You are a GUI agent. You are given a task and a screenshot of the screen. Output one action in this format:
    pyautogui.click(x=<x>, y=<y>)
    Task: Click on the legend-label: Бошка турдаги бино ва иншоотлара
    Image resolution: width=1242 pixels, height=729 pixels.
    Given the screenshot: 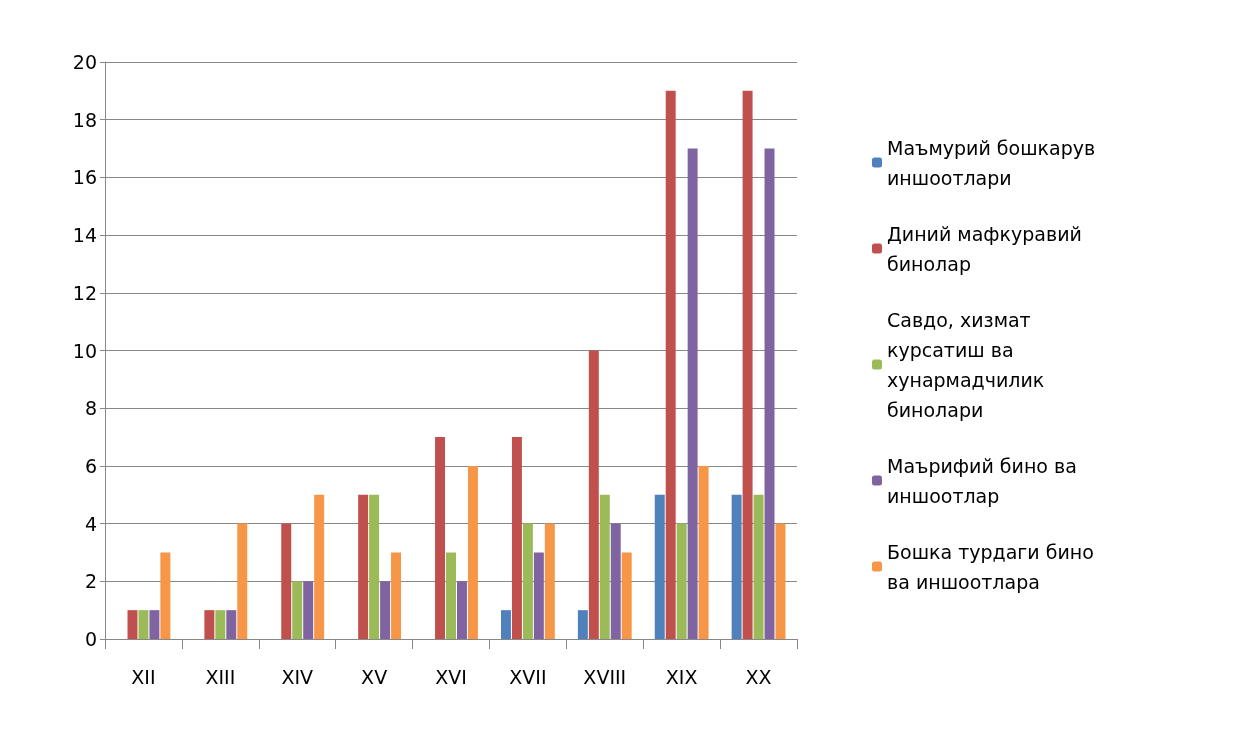 What is the action you would take?
    pyautogui.click(x=993, y=566)
    